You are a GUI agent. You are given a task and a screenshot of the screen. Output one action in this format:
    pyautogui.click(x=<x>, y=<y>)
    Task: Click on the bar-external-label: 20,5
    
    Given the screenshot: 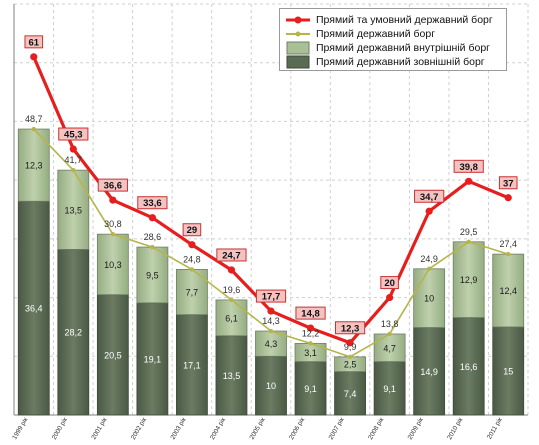 What is the action you would take?
    pyautogui.click(x=113, y=355)
    